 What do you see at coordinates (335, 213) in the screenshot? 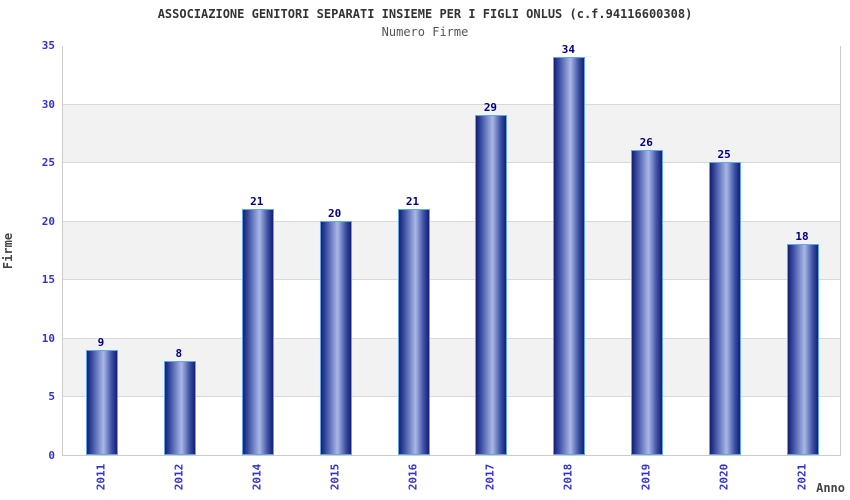
I see `bar-value-label: 20` at bounding box center [335, 213].